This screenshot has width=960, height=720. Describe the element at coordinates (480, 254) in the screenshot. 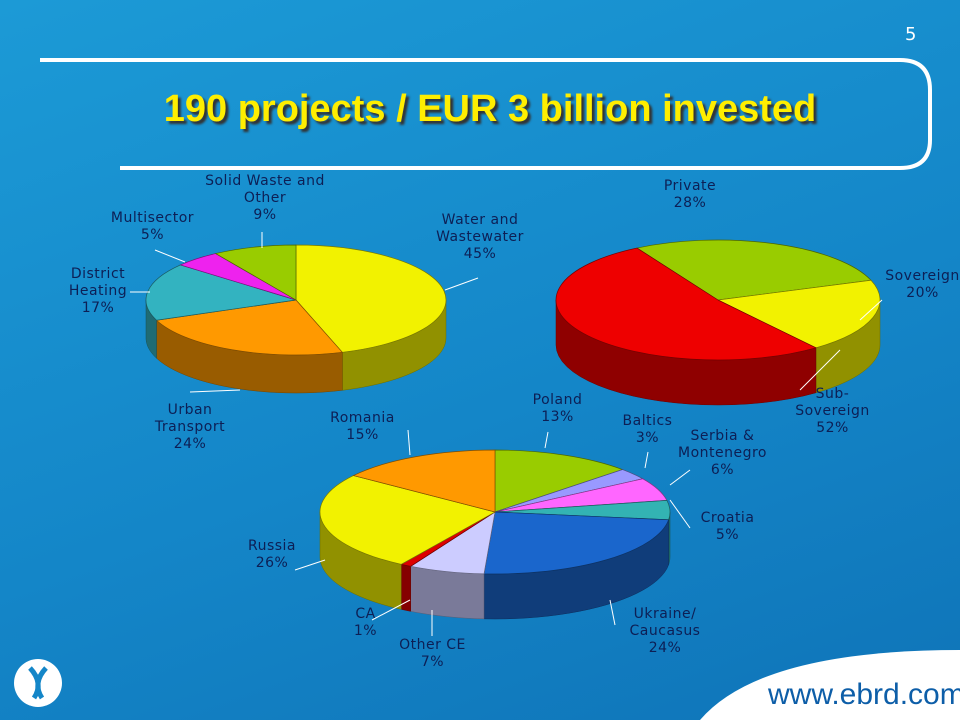

I see `value-label: 45%` at that location.